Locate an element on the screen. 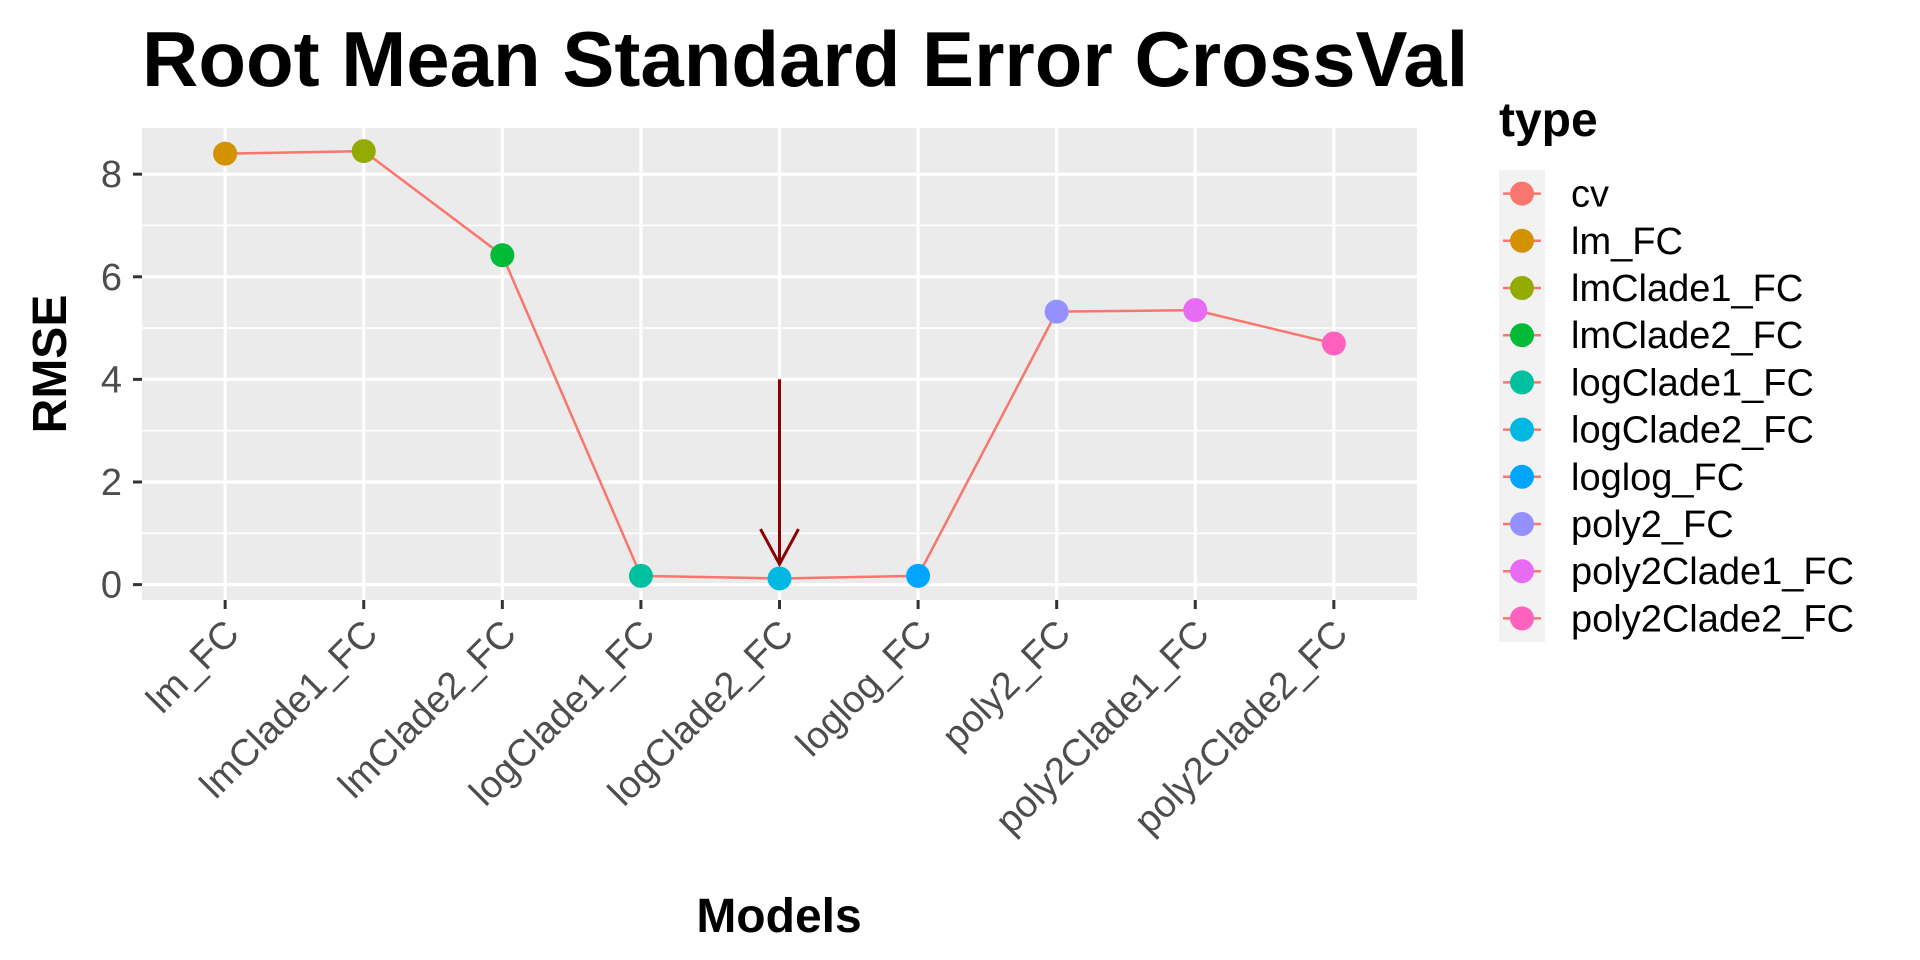  point-poly2-fc is located at coordinates (1056, 311).